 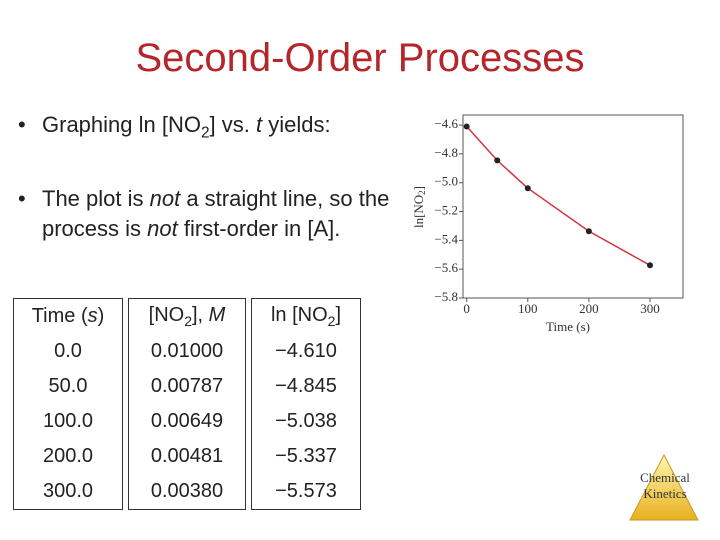 What do you see at coordinates (68, 351) in the screenshot?
I see `table-cell: 0.0` at bounding box center [68, 351].